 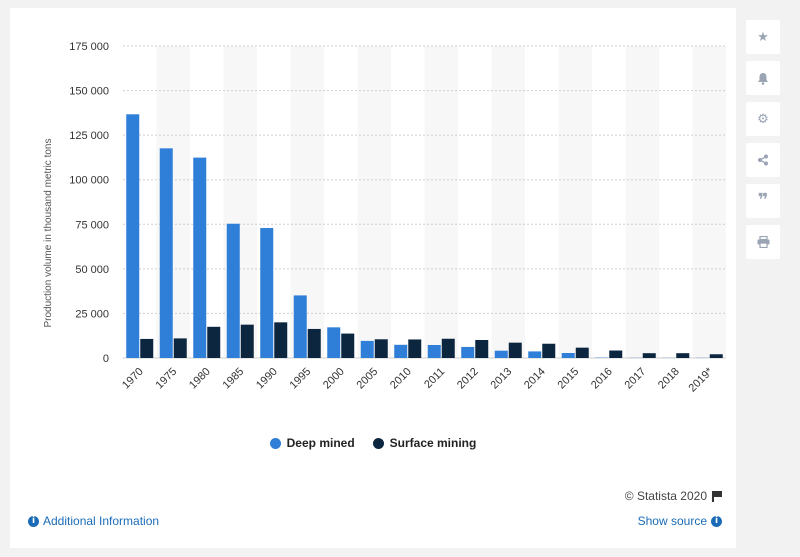 I want to click on favorite-button: ★, so click(x=763, y=37).